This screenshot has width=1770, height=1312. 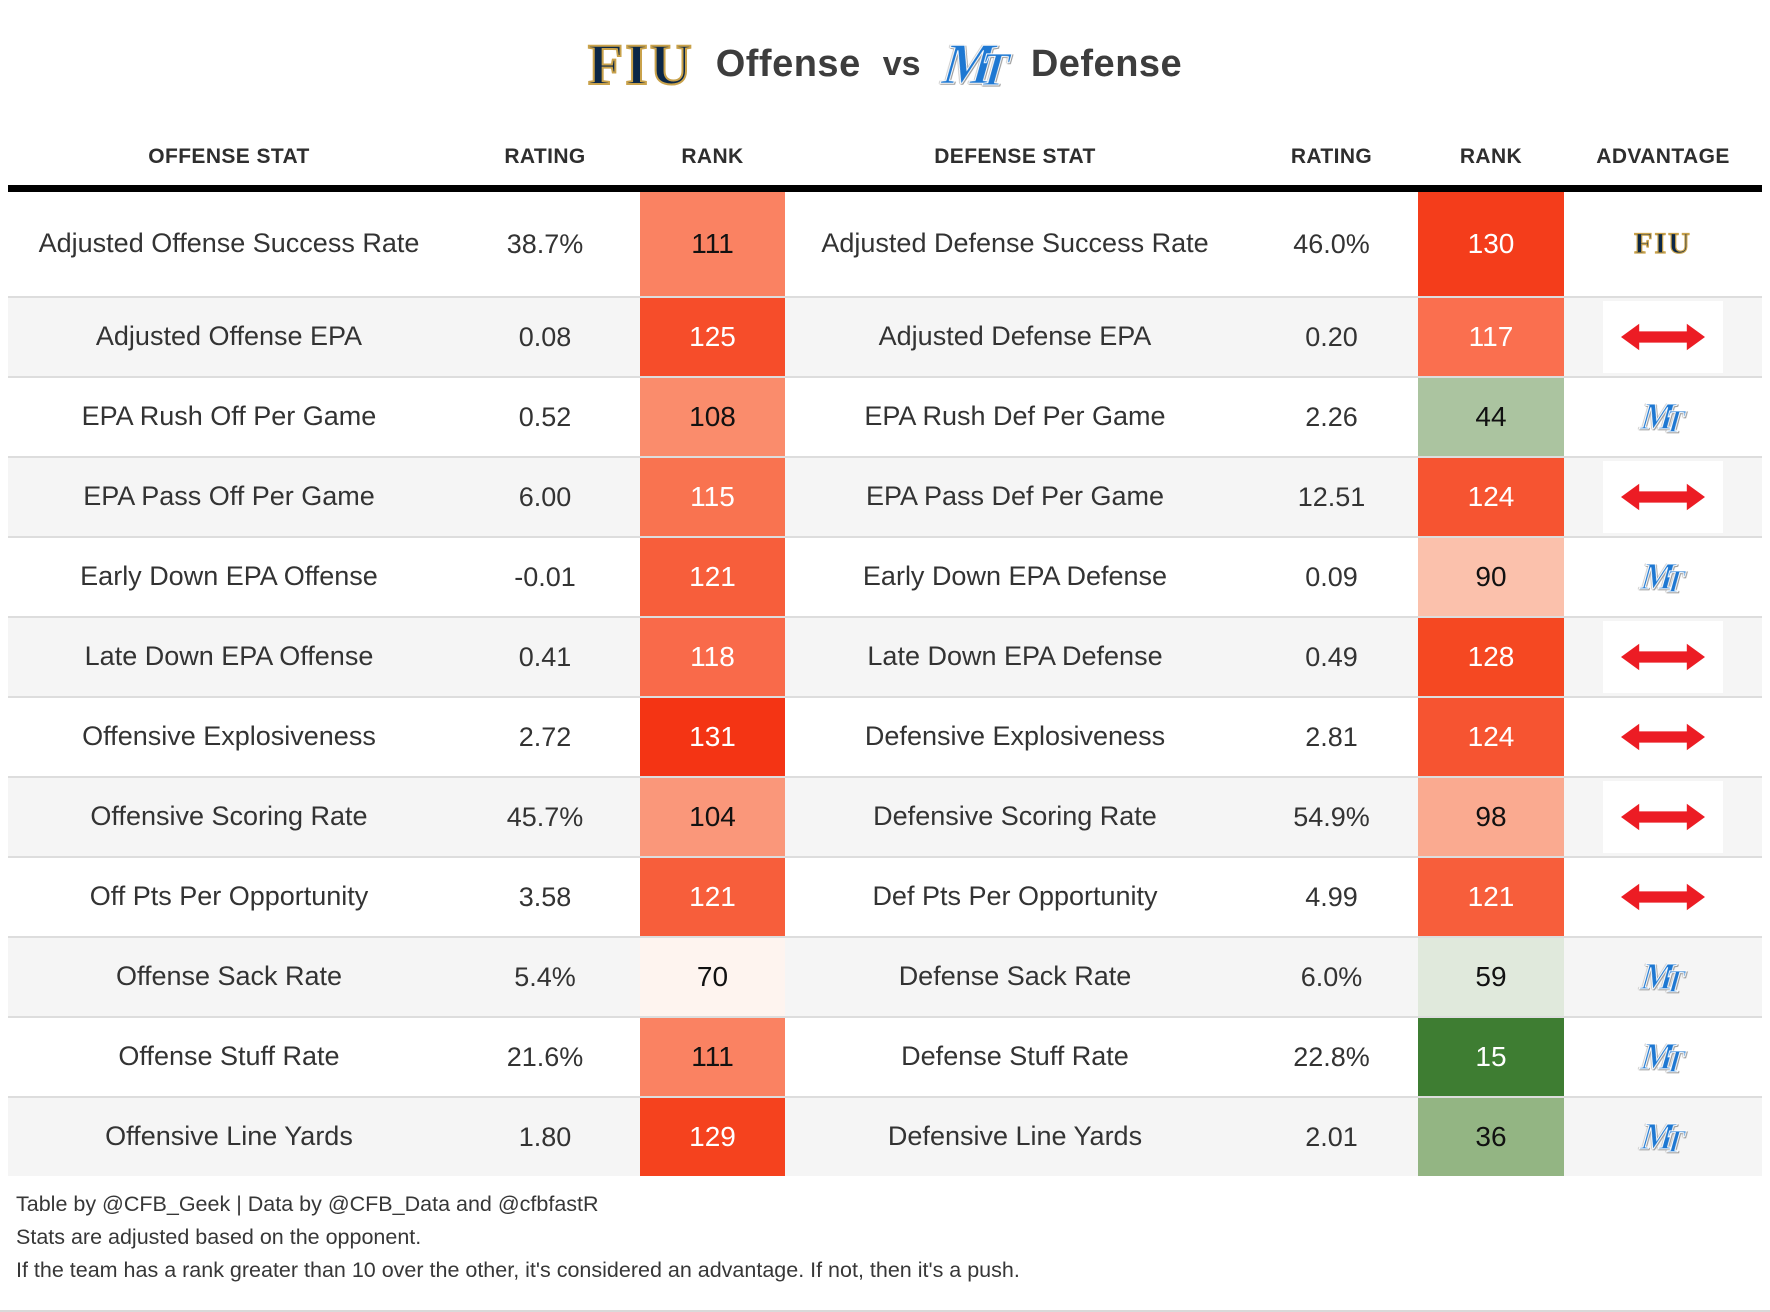 I want to click on defense-rank-cell: 121, so click(x=1491, y=897).